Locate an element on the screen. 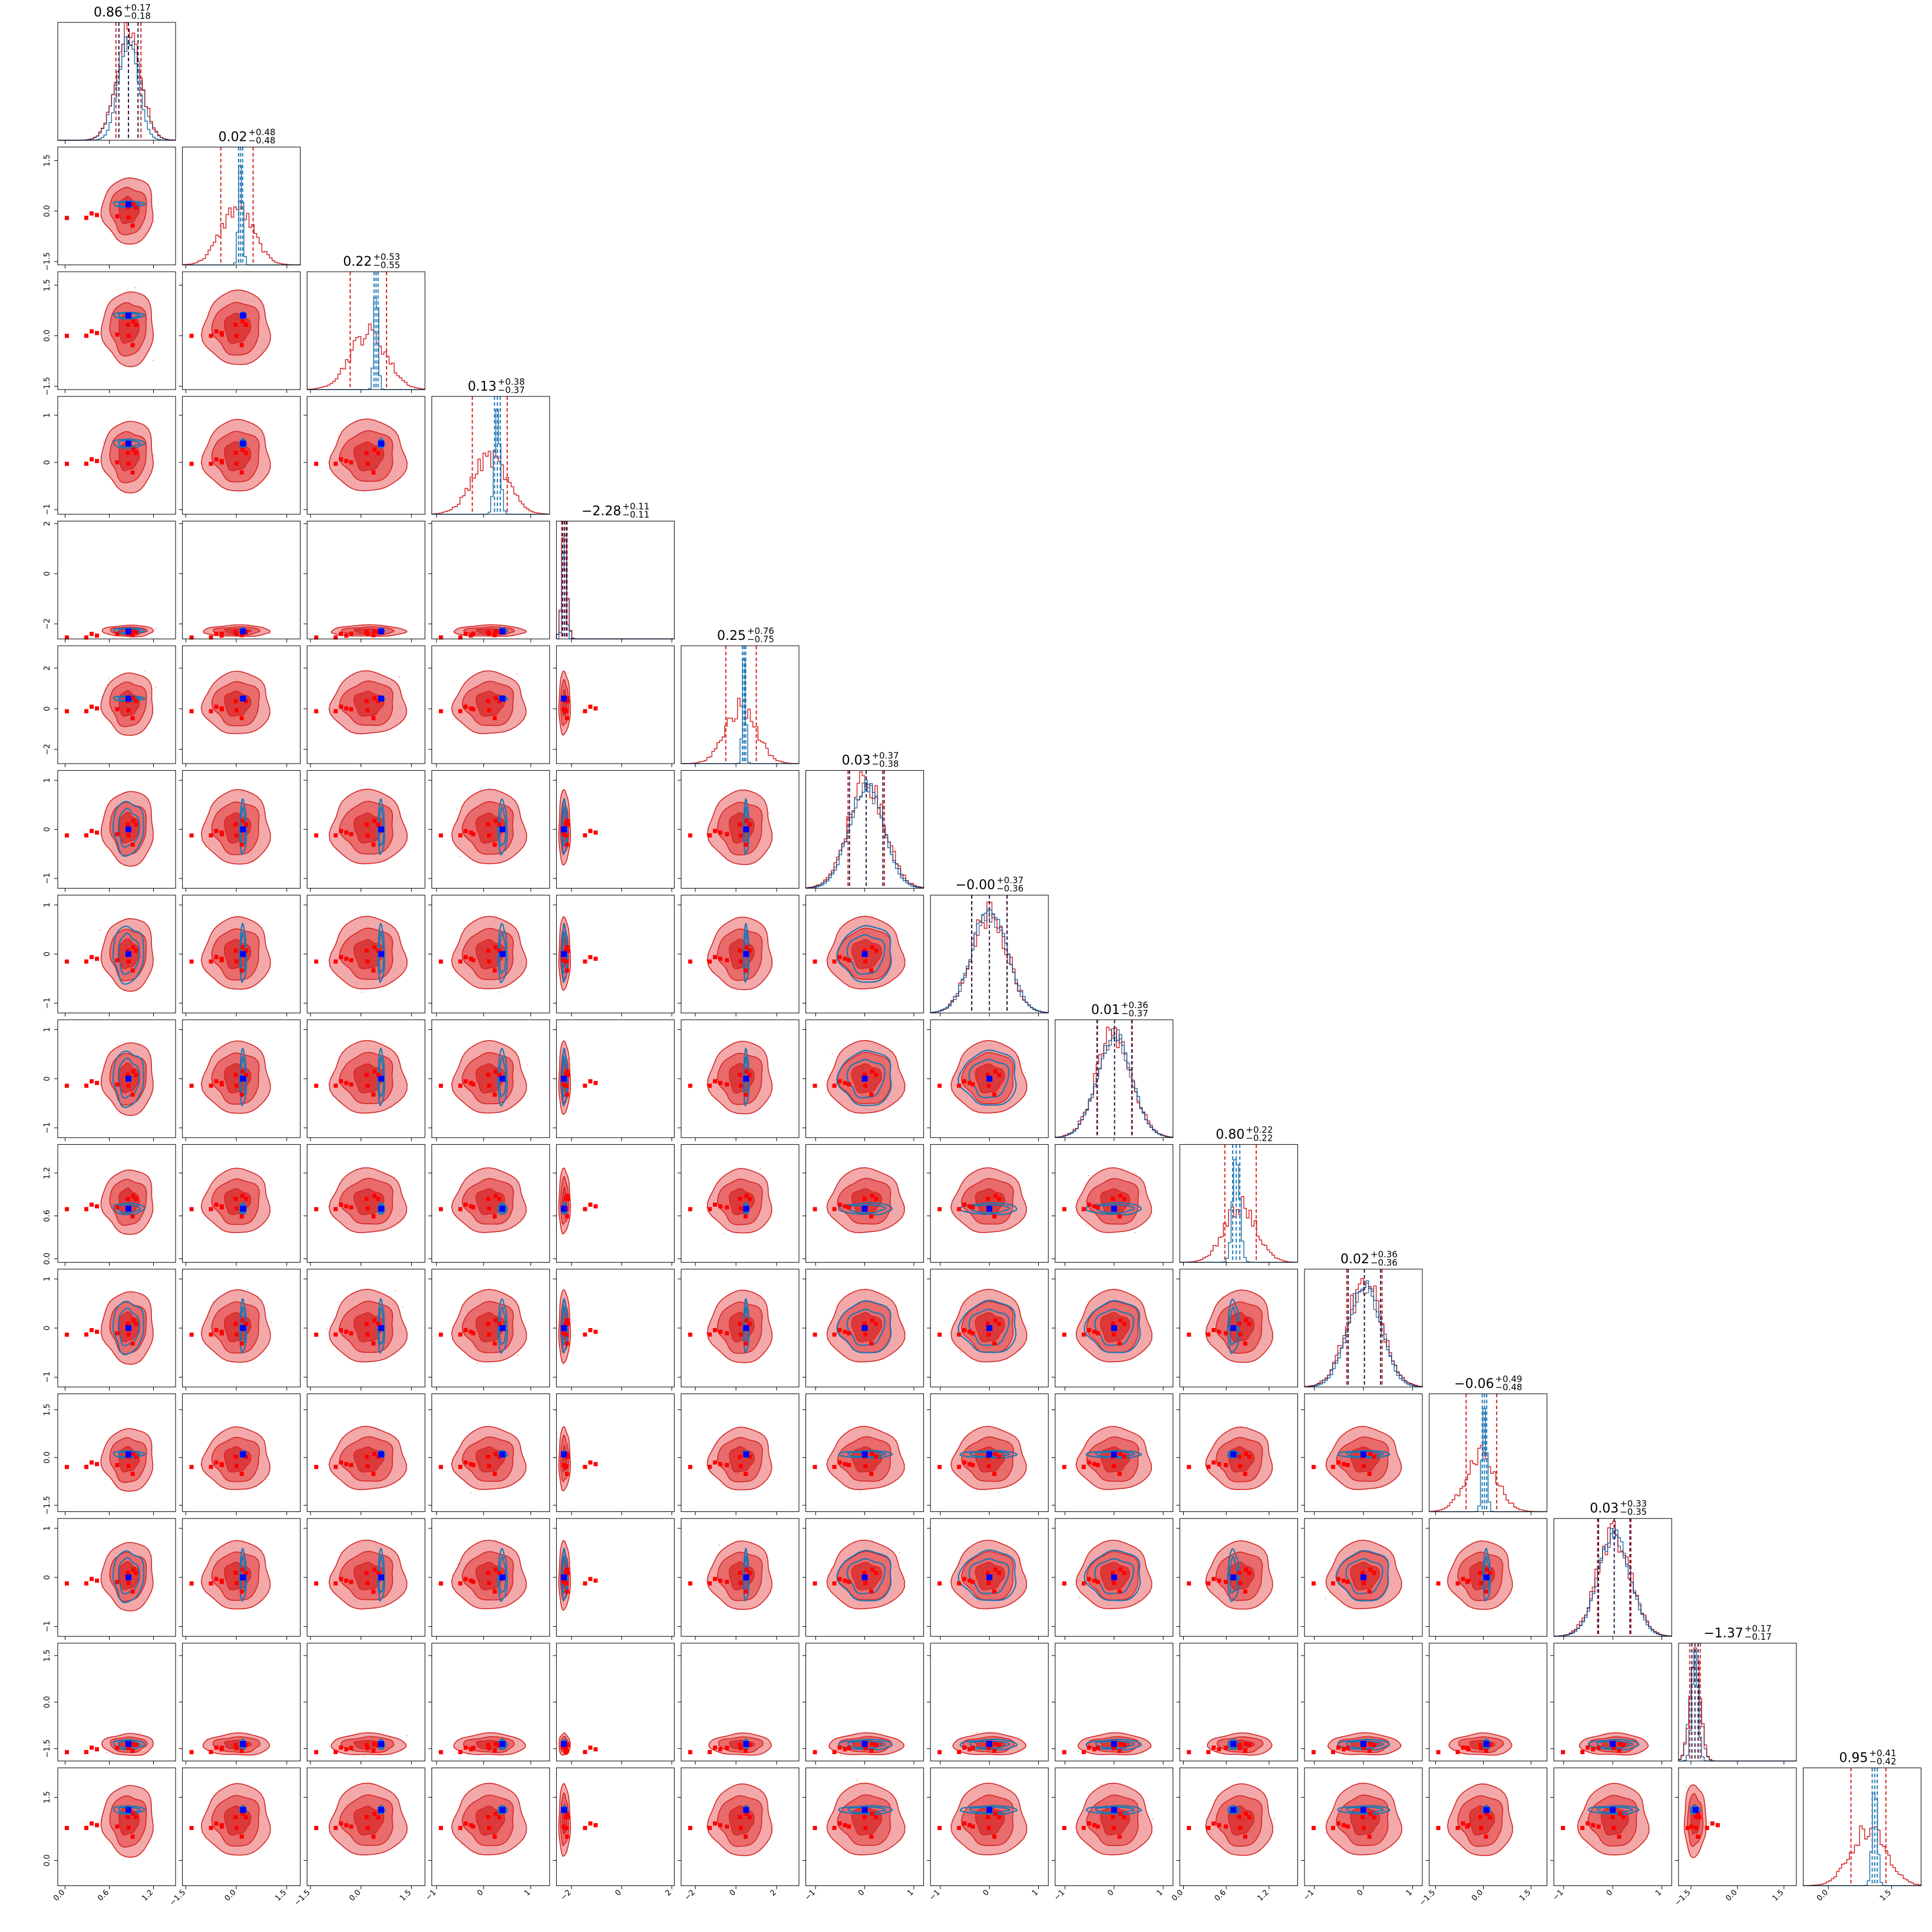 This screenshot has height=1932, width=1932. y-tick-label: 1 is located at coordinates (47, 1528).